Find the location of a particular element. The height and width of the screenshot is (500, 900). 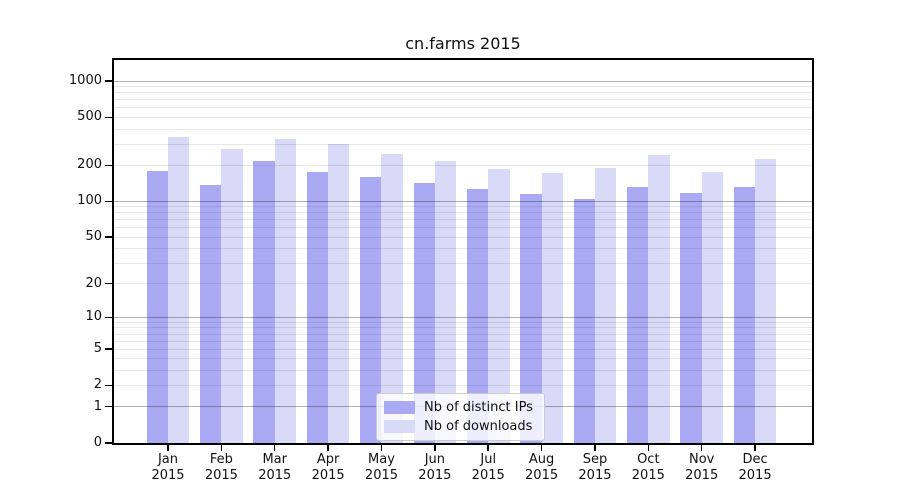

x-tick-label: Aug 2015 is located at coordinates (542, 467).